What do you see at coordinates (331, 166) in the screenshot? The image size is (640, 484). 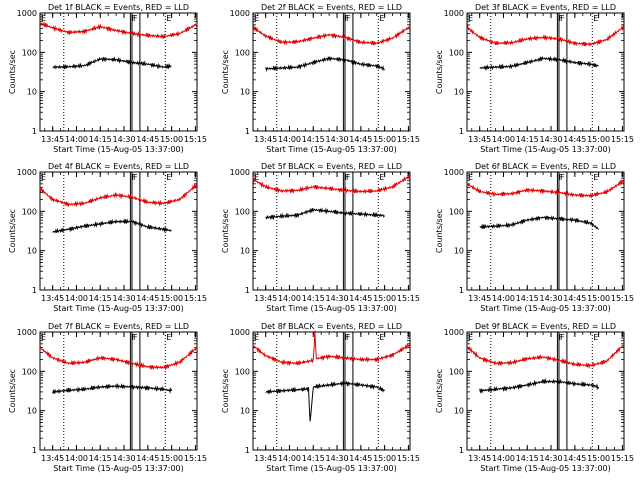 I see `plot-title: Det 5f BLACK = Events, RED = LLD` at bounding box center [331, 166].